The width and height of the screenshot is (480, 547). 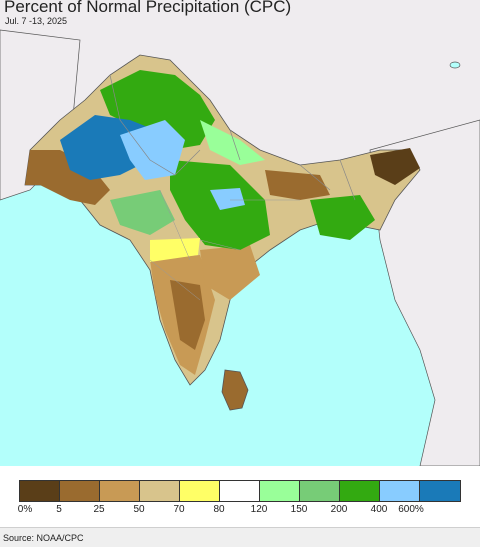 What do you see at coordinates (142, 212) in the screenshot?
I see `excess-west-central` at bounding box center [142, 212].